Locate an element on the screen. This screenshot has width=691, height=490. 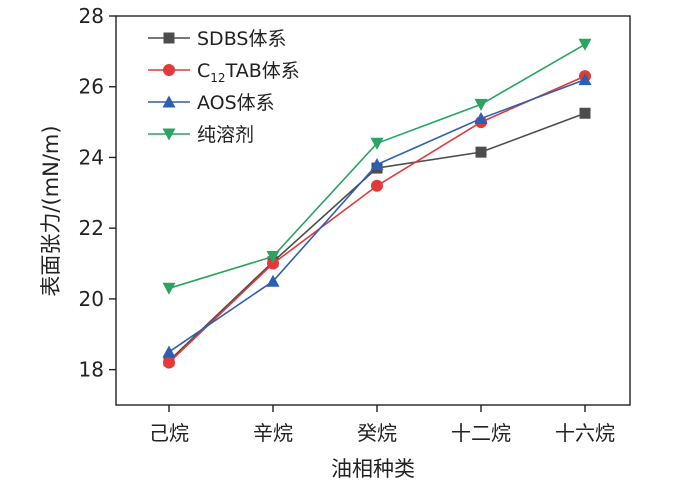
legend-entry: AOS体系 is located at coordinates (211, 103).